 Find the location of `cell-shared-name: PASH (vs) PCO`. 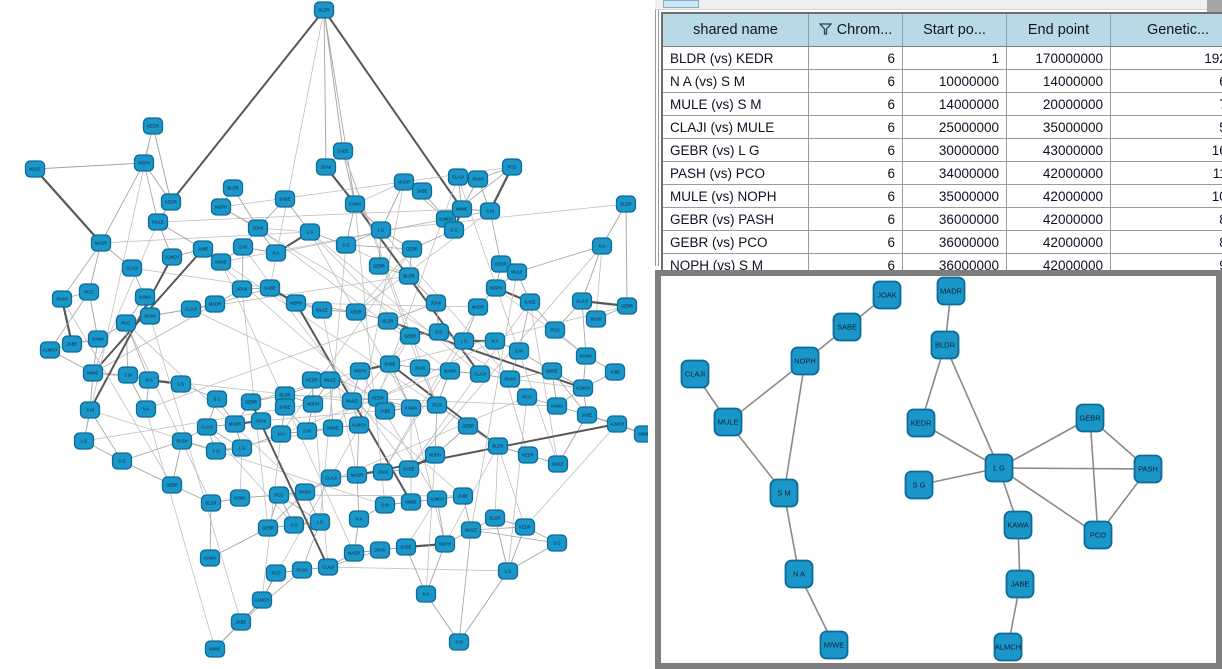

cell-shared-name: PASH (vs) PCO is located at coordinates (735, 173).